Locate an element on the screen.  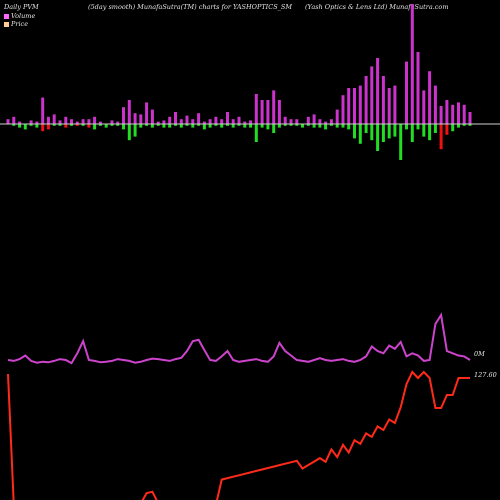
volume-tick-label: 0M is located at coordinates (479, 354).